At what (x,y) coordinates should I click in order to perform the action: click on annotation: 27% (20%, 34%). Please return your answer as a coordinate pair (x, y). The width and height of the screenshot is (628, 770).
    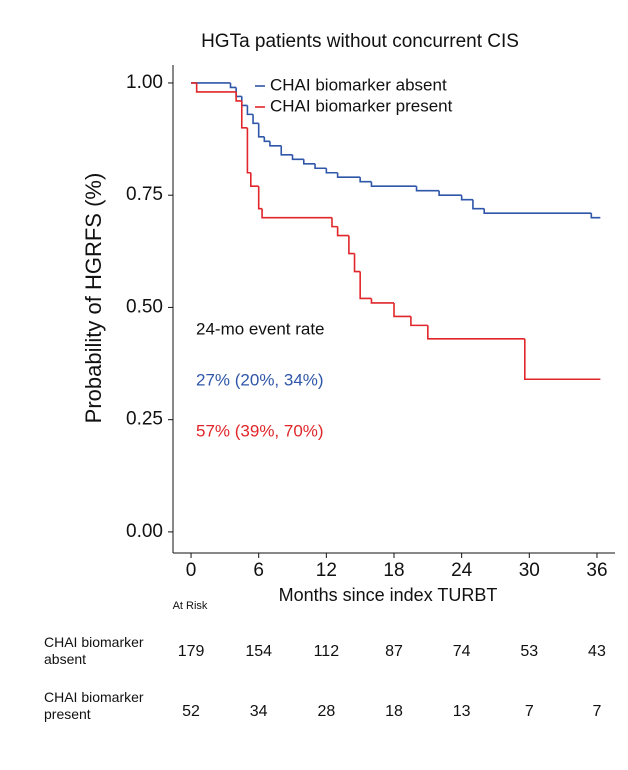
    Looking at the image, I should click on (260, 379).